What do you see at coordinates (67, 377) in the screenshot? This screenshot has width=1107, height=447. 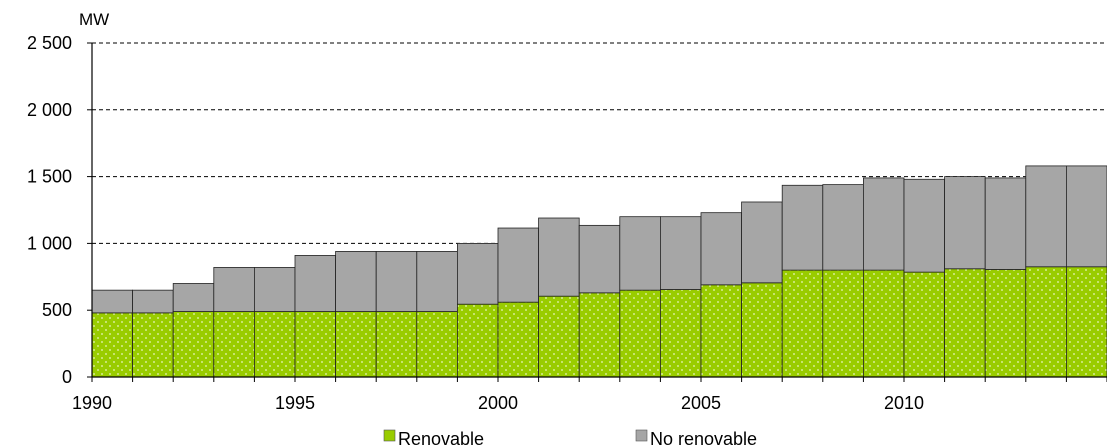 I see `y-tick-label-0: 0` at bounding box center [67, 377].